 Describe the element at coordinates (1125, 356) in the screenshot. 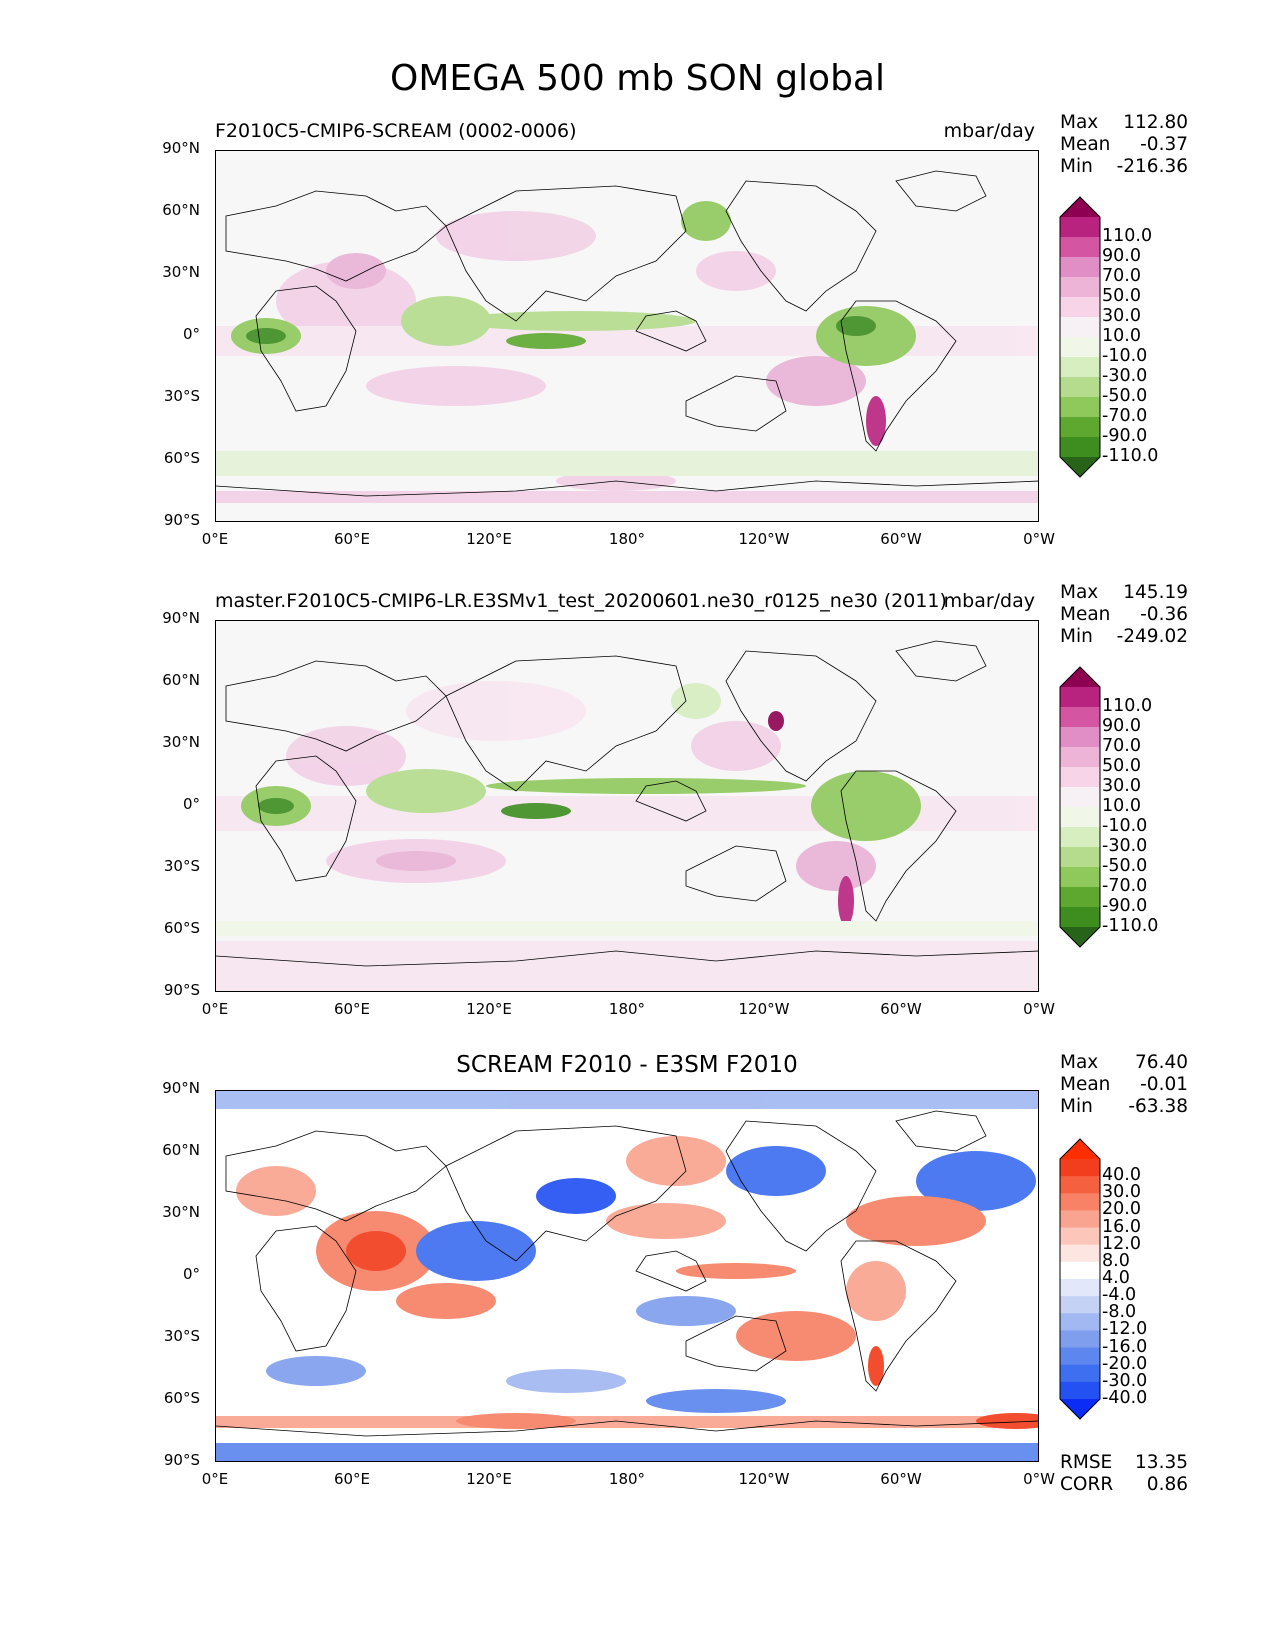

I see `colorbar-tick-label: -10.0` at that location.